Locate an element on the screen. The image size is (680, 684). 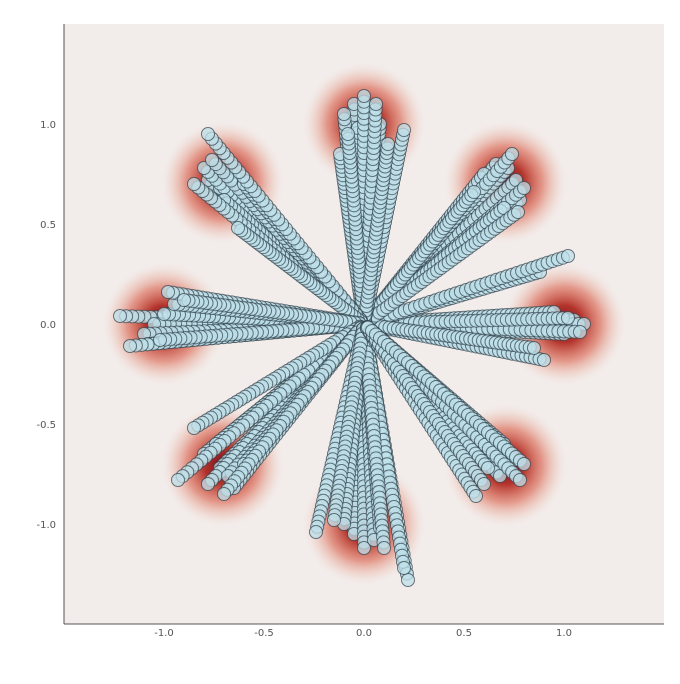
x-tick-label: -1.0 is located at coordinates (164, 633).